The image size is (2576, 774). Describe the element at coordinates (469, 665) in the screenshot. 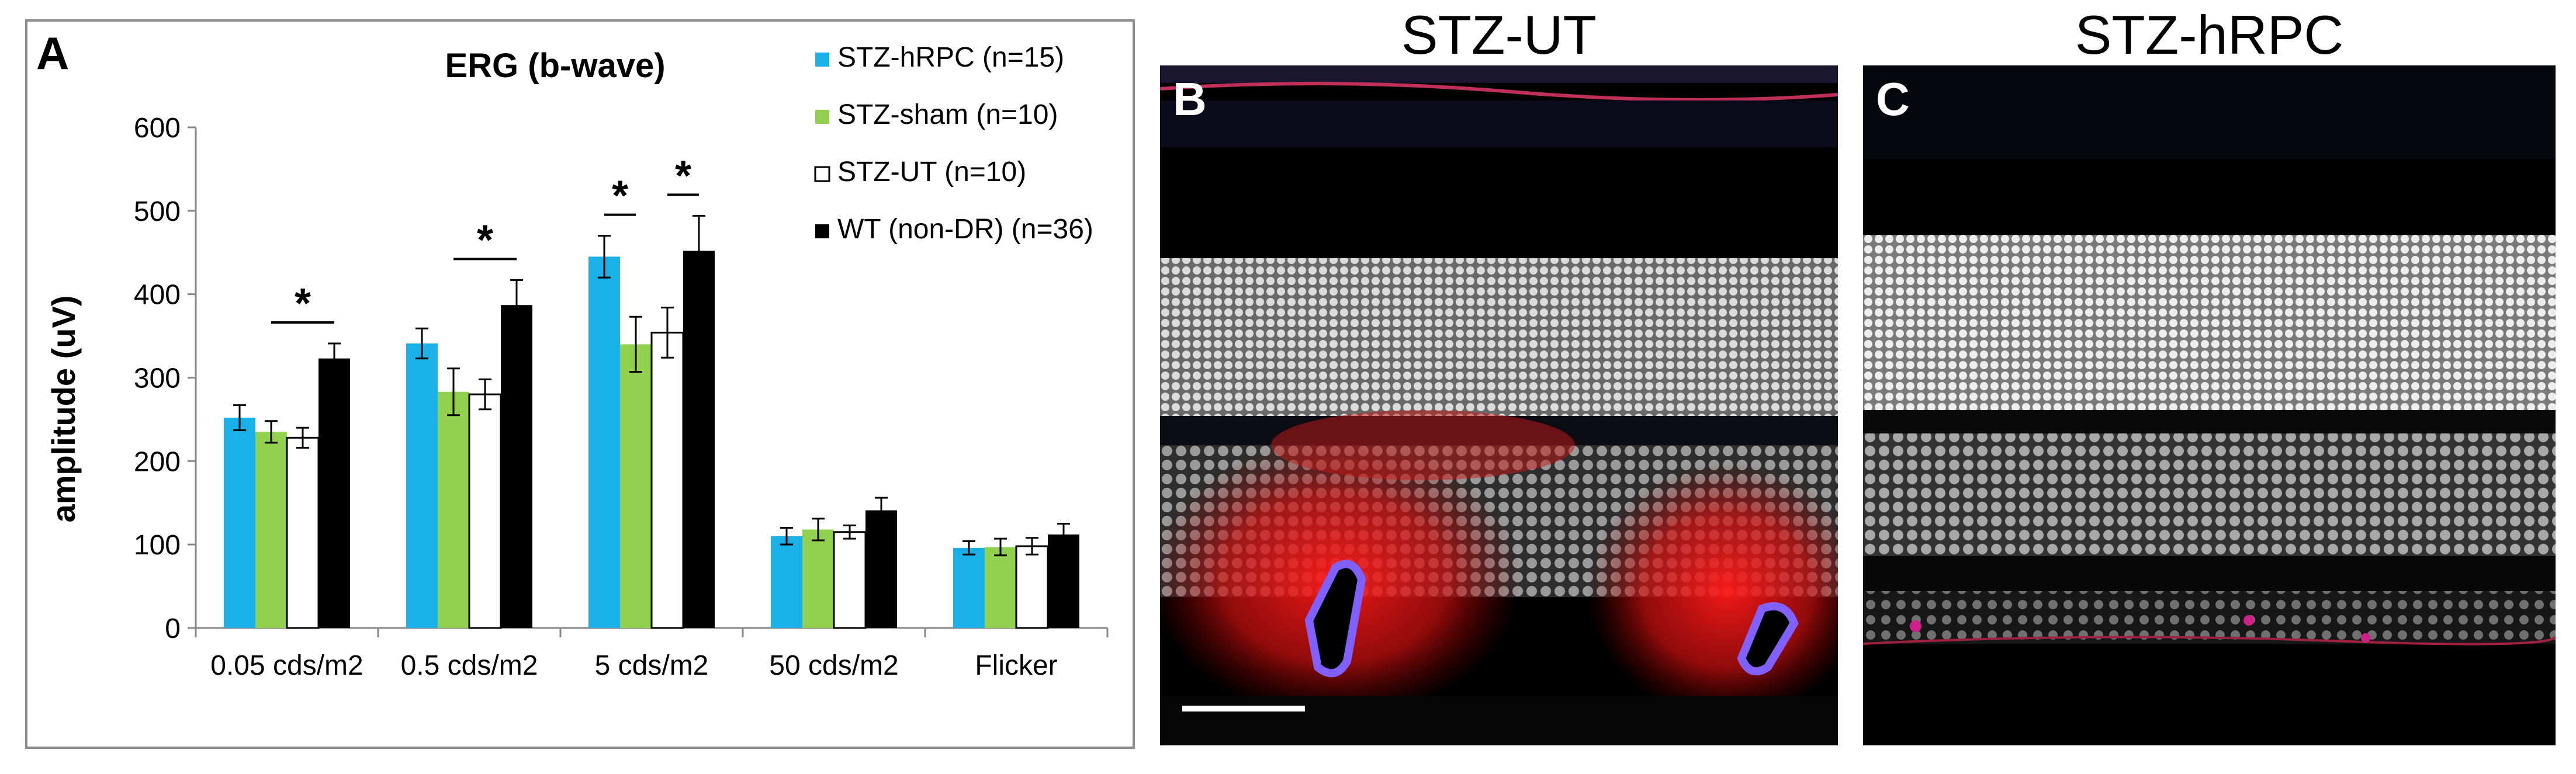

I see `x-tick-label: 0.5 cds/m2` at that location.